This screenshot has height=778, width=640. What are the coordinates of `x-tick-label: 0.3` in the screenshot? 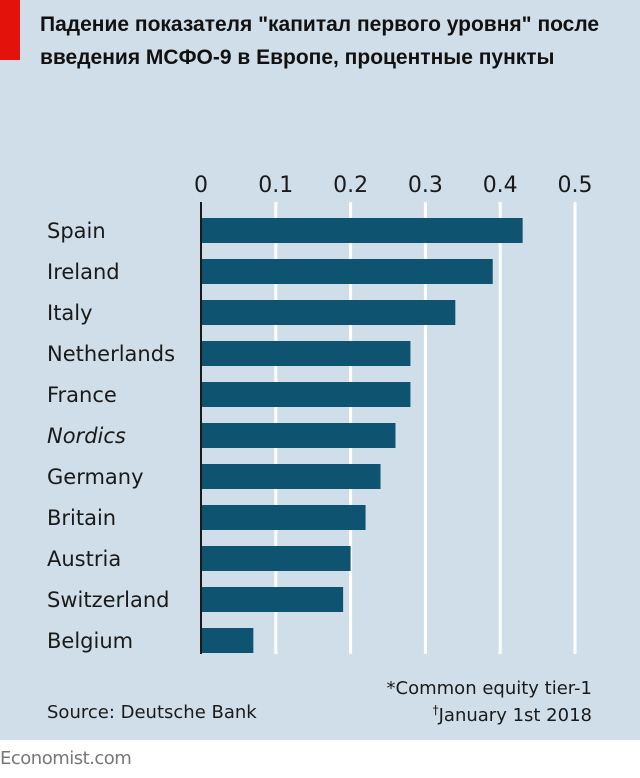 It's located at (425, 185).